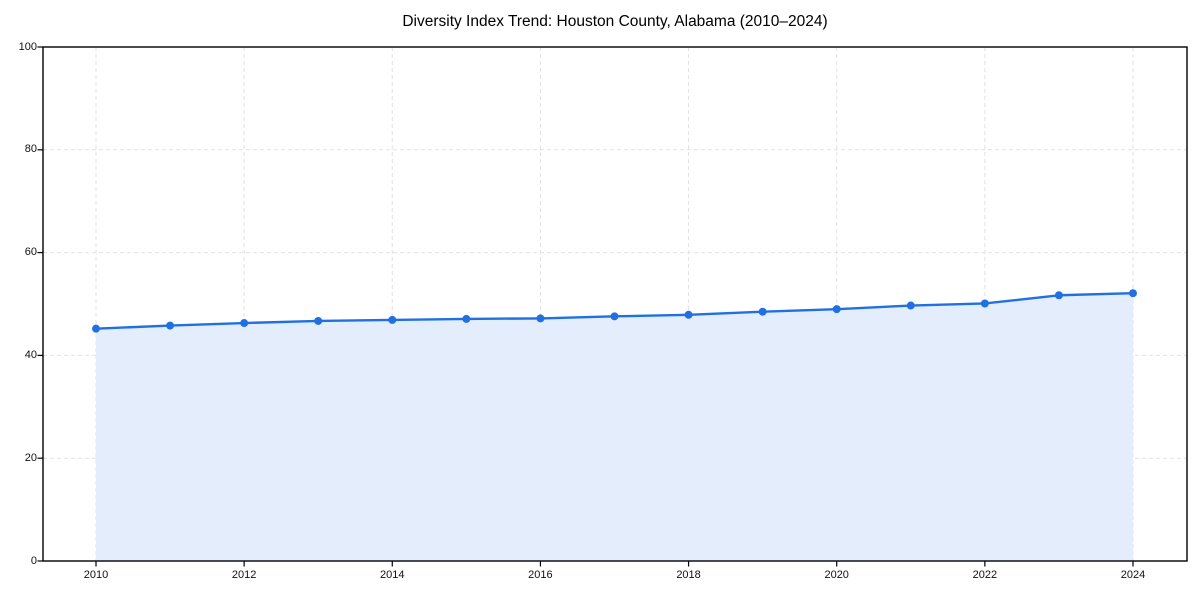 This screenshot has width=1200, height=600. What do you see at coordinates (1133, 575) in the screenshot?
I see `x-tick-label-2024: 2024` at bounding box center [1133, 575].